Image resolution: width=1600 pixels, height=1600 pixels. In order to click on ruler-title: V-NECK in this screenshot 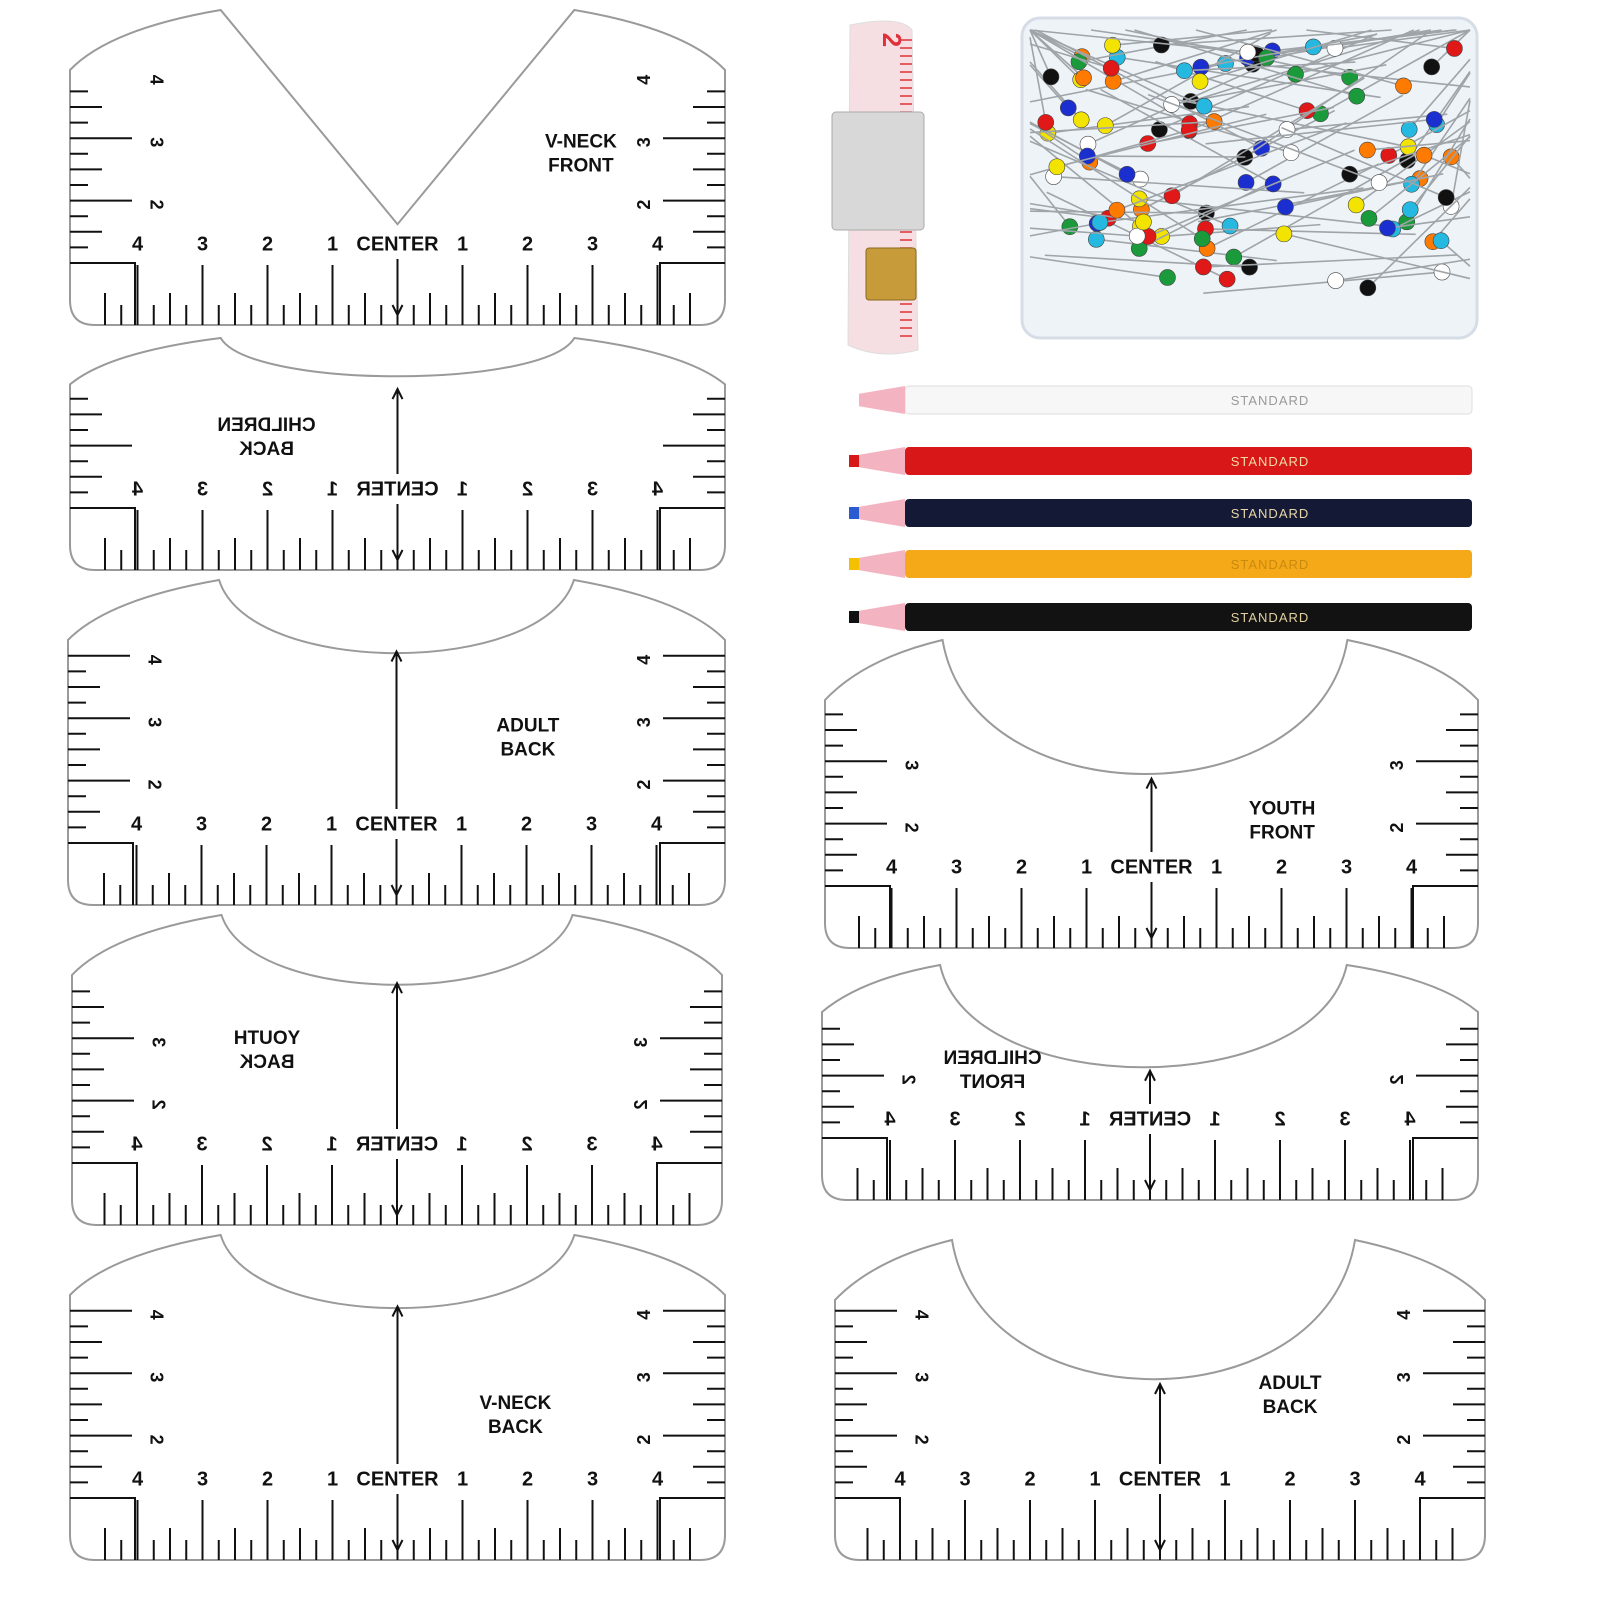, I will do `click(516, 1403)`.